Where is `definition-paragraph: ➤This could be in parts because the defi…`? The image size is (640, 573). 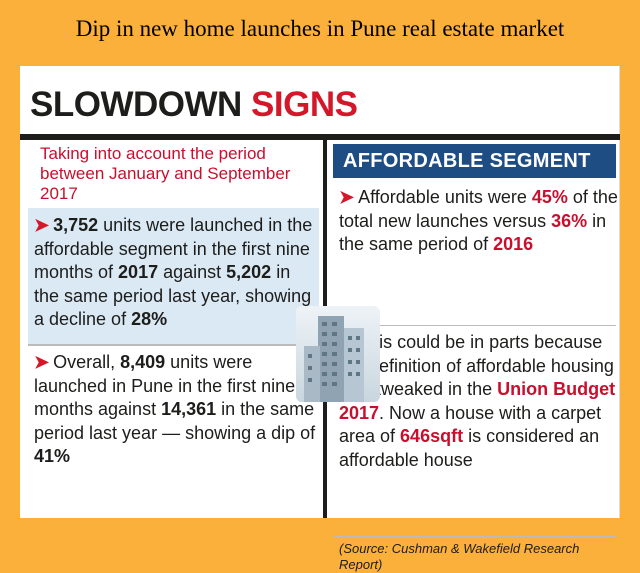 definition-paragraph: ➤This could be in parts because the defi… is located at coordinates (479, 401).